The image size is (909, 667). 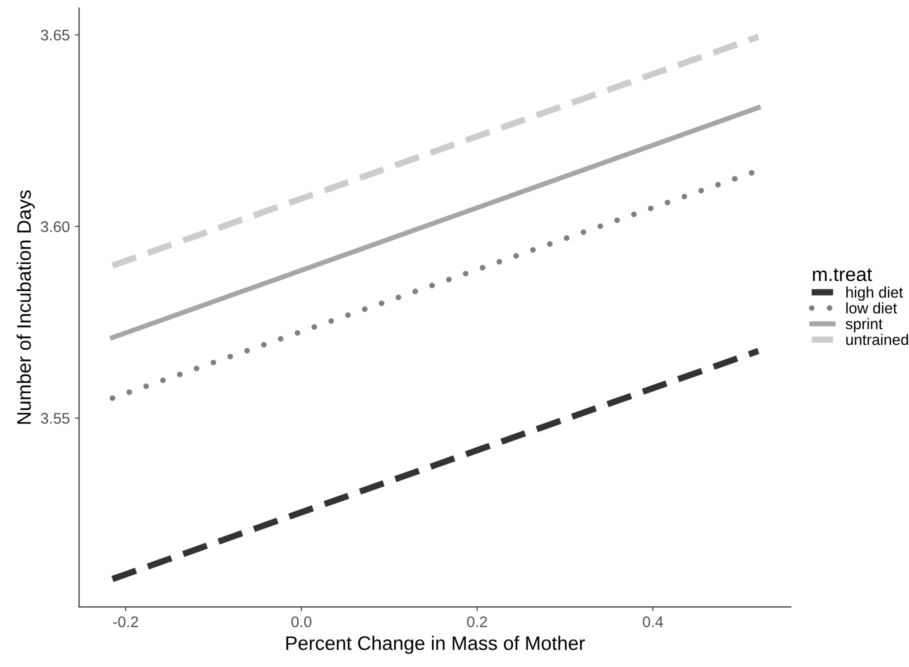 What do you see at coordinates (477, 622) in the screenshot?
I see `x-tick-label: 0.2` at bounding box center [477, 622].